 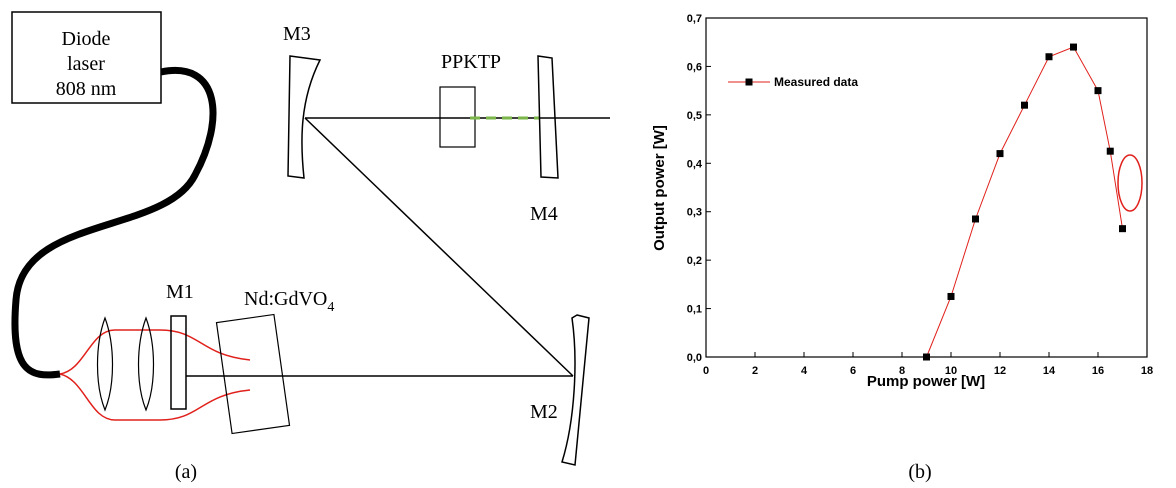 What do you see at coordinates (926, 381) in the screenshot?
I see `x-axis-label: Pump power [W]` at bounding box center [926, 381].